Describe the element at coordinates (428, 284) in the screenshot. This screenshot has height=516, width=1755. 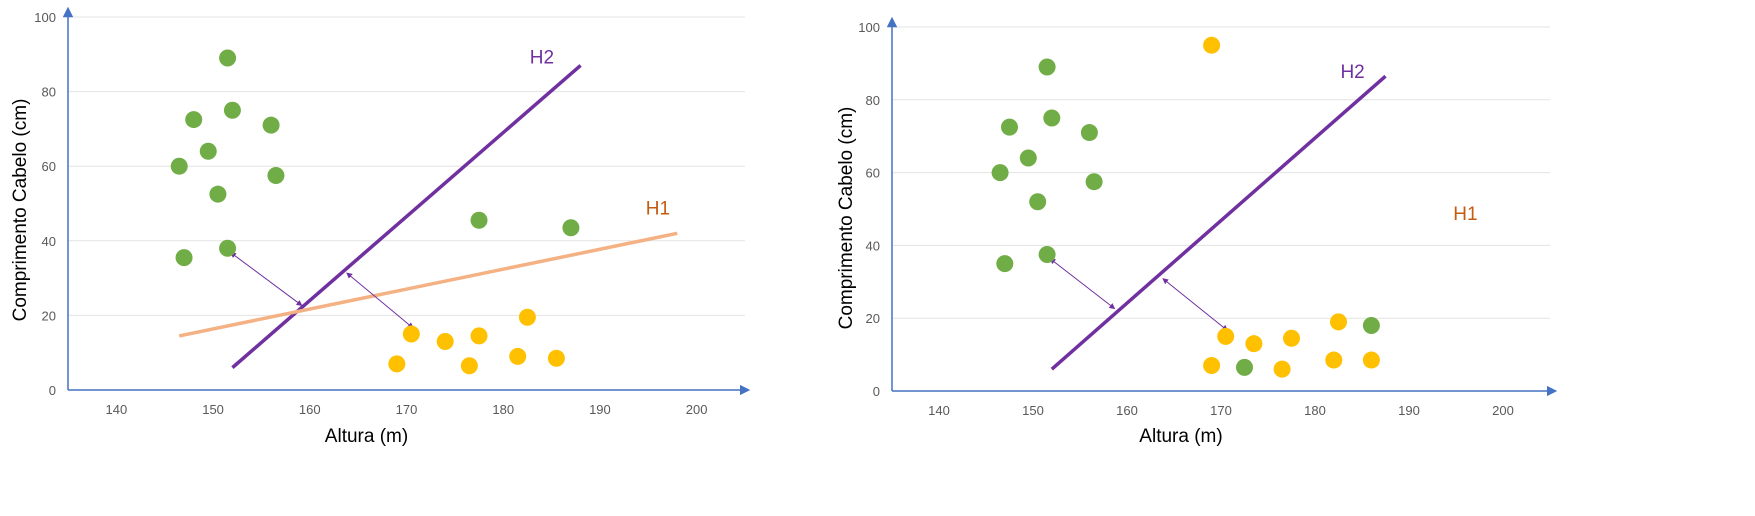
I see `line-h1` at that location.